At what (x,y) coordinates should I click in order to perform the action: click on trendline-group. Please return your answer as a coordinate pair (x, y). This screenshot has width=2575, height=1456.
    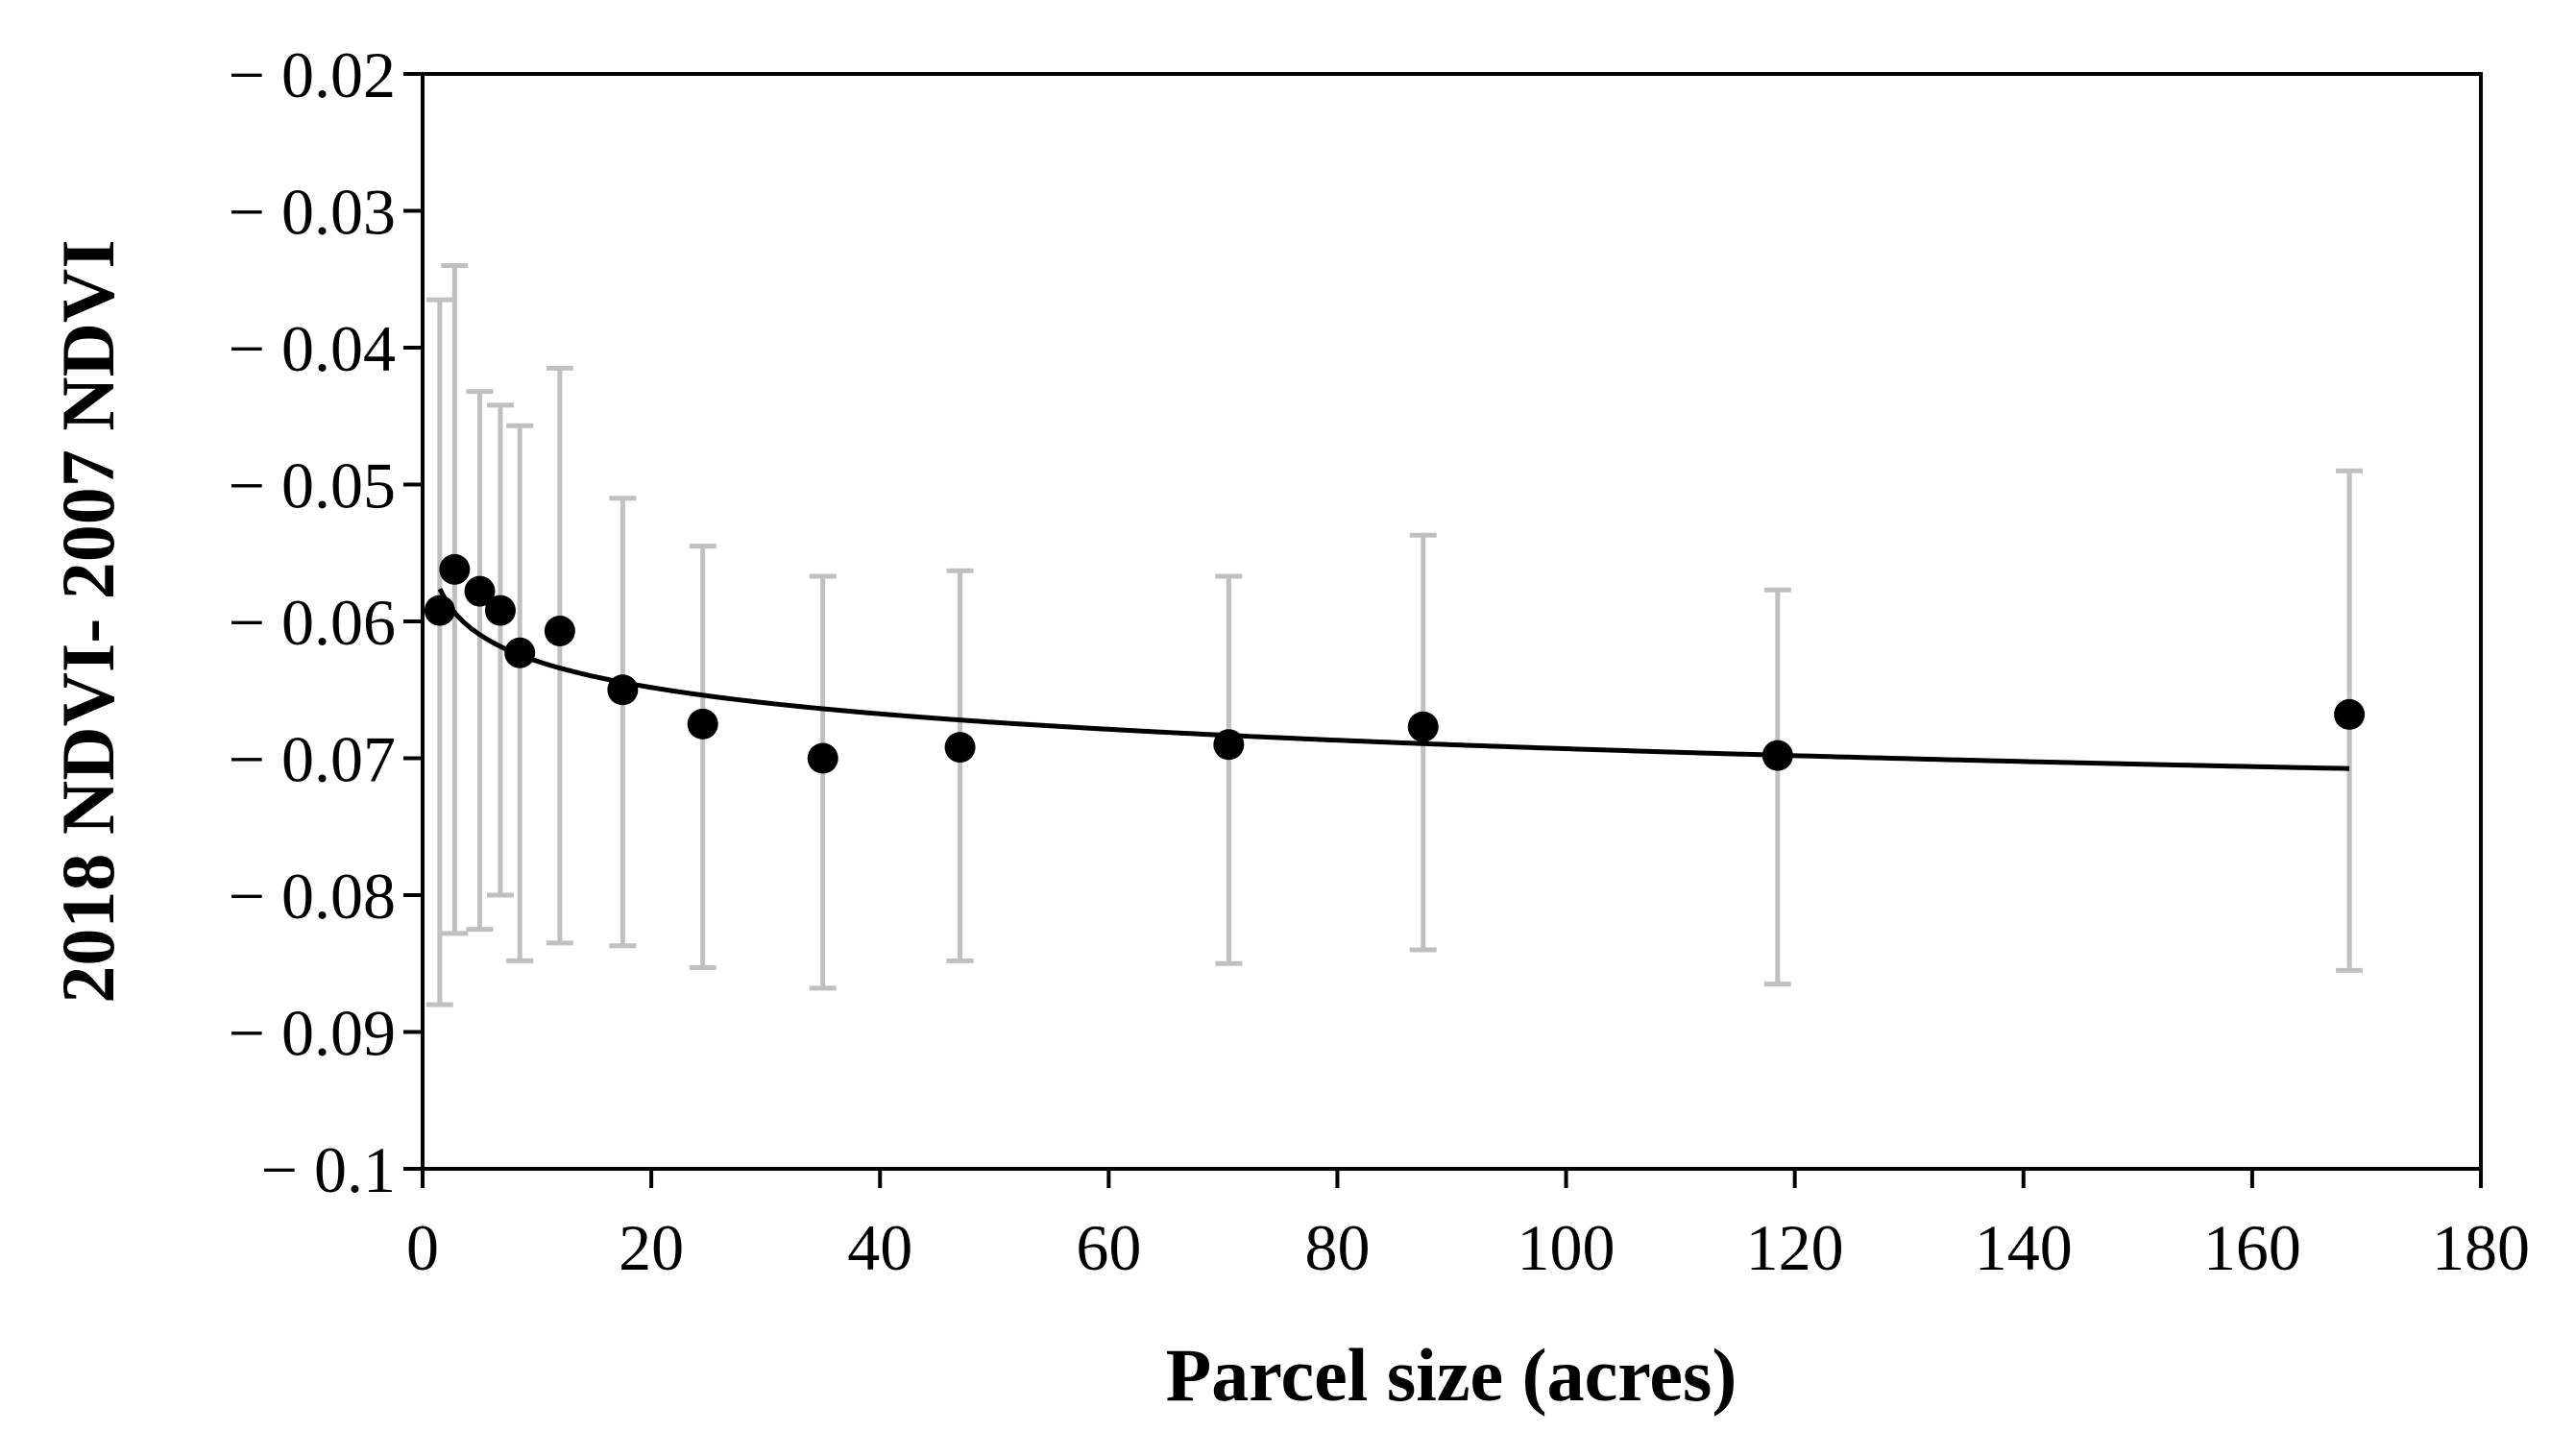
    Looking at the image, I should click on (1393, 679).